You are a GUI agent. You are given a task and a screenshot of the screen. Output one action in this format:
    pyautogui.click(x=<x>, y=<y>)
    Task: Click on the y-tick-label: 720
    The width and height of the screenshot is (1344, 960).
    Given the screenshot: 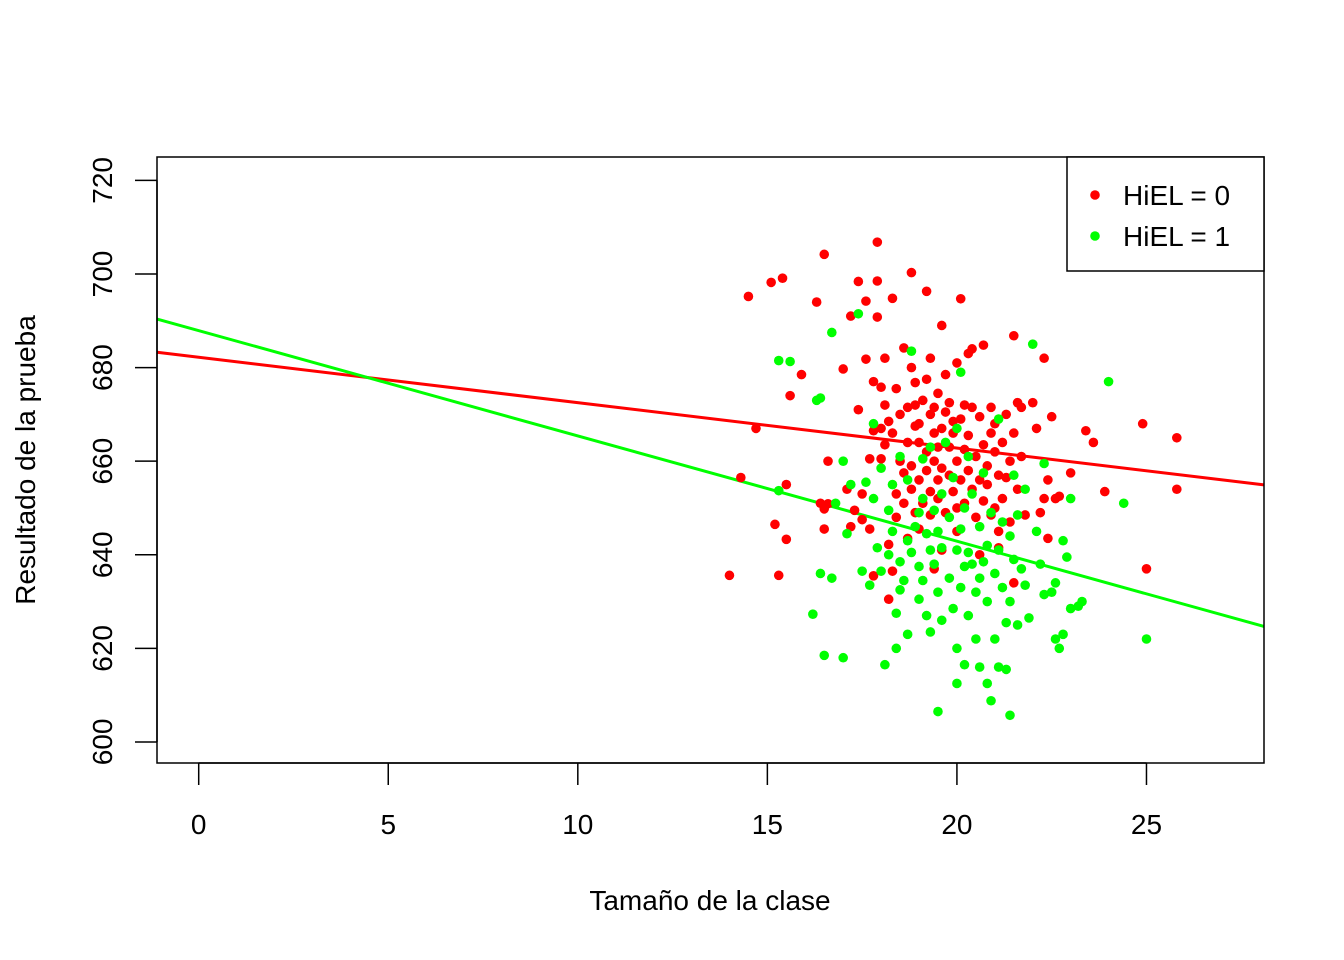 What is the action you would take?
    pyautogui.click(x=102, y=180)
    